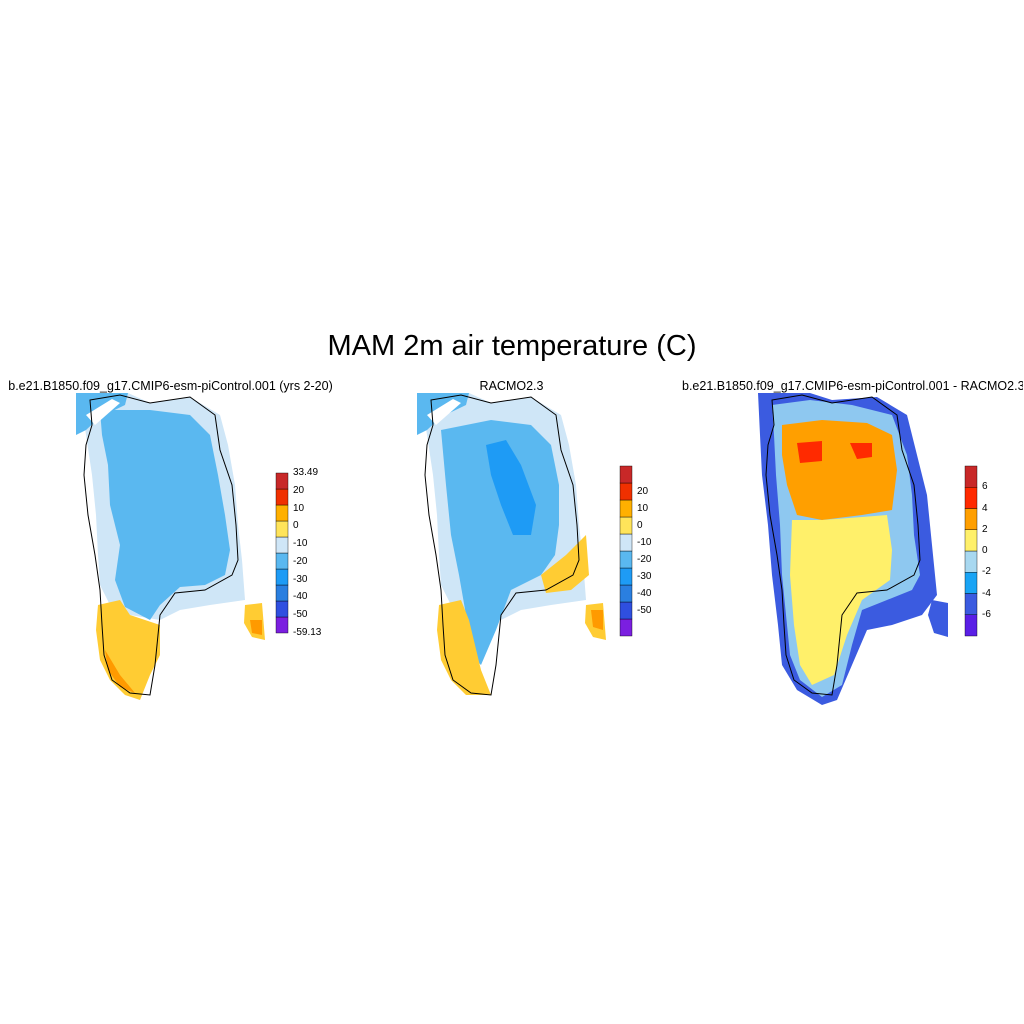 This screenshot has height=1024, width=1024. I want to click on south-interior-region, so click(841, 600).